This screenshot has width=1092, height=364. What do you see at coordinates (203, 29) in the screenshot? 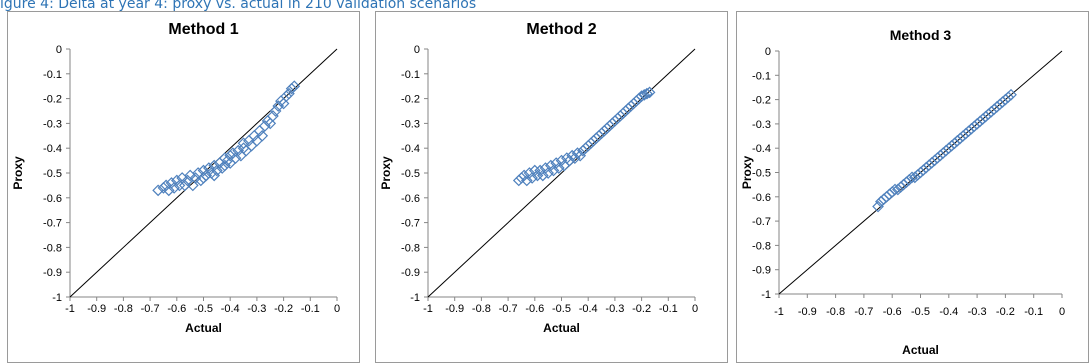
I see `chart-title: Method 1` at bounding box center [203, 29].